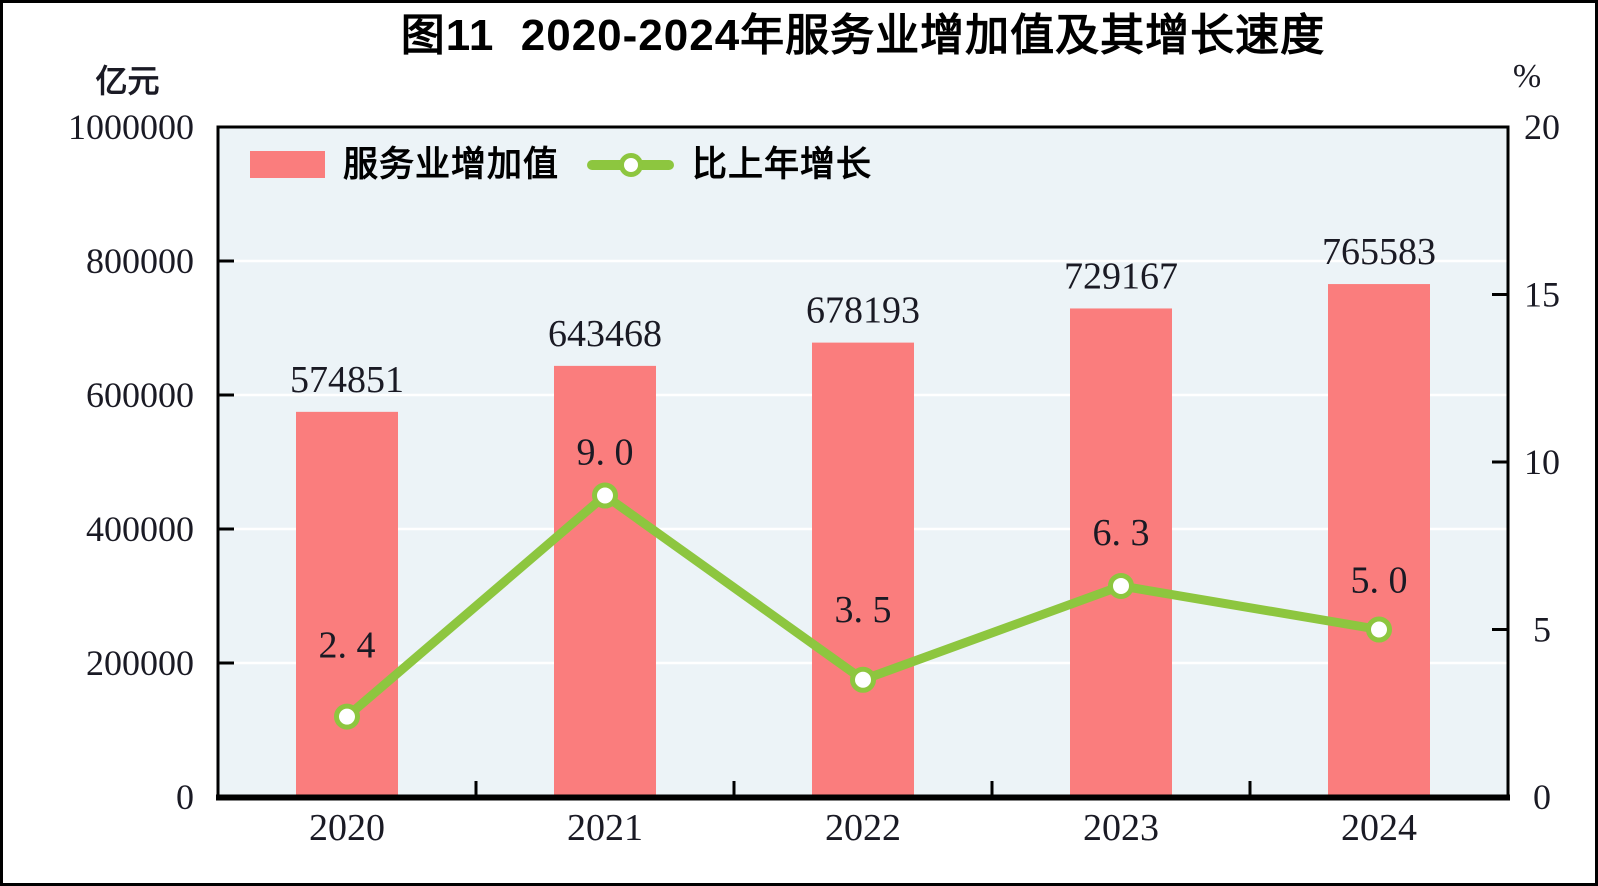 Image resolution: width=1598 pixels, height=886 pixels. What do you see at coordinates (782, 164) in the screenshot?
I see `legend-line-label: 比上年增长` at bounding box center [782, 164].